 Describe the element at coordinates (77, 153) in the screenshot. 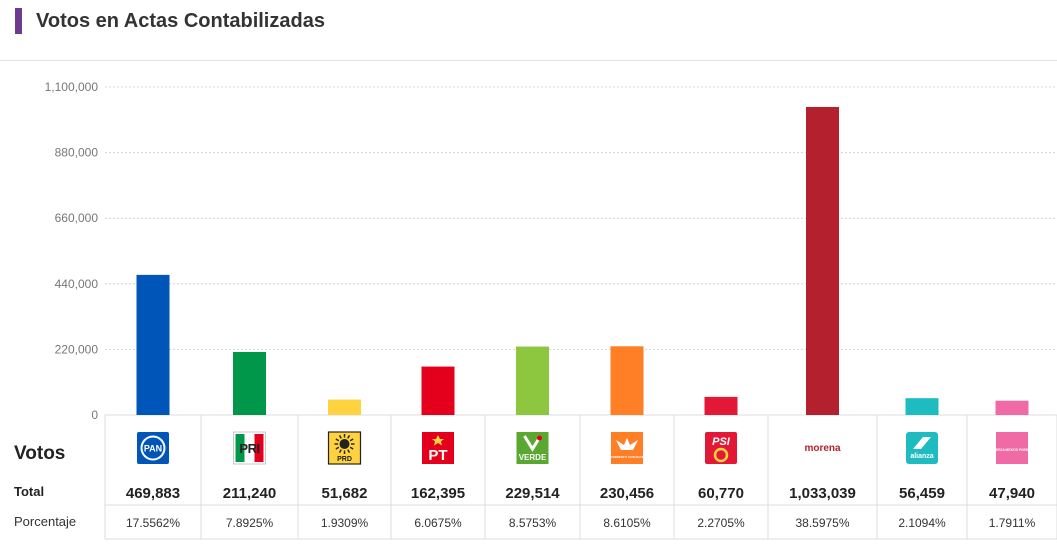

I see `y-tick-label: 880,000` at that location.